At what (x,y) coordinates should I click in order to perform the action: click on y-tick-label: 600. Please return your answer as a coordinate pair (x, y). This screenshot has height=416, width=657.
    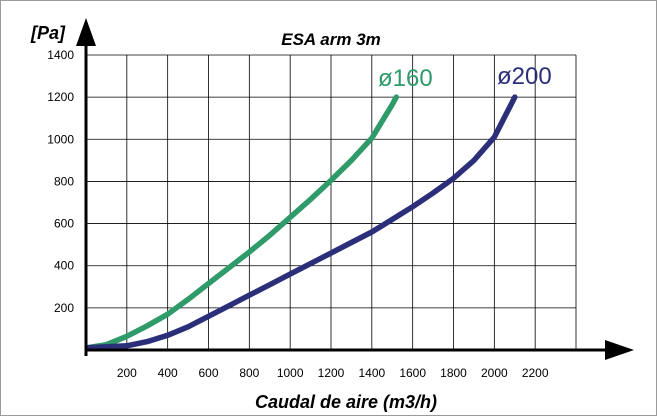
    Looking at the image, I should click on (64, 224).